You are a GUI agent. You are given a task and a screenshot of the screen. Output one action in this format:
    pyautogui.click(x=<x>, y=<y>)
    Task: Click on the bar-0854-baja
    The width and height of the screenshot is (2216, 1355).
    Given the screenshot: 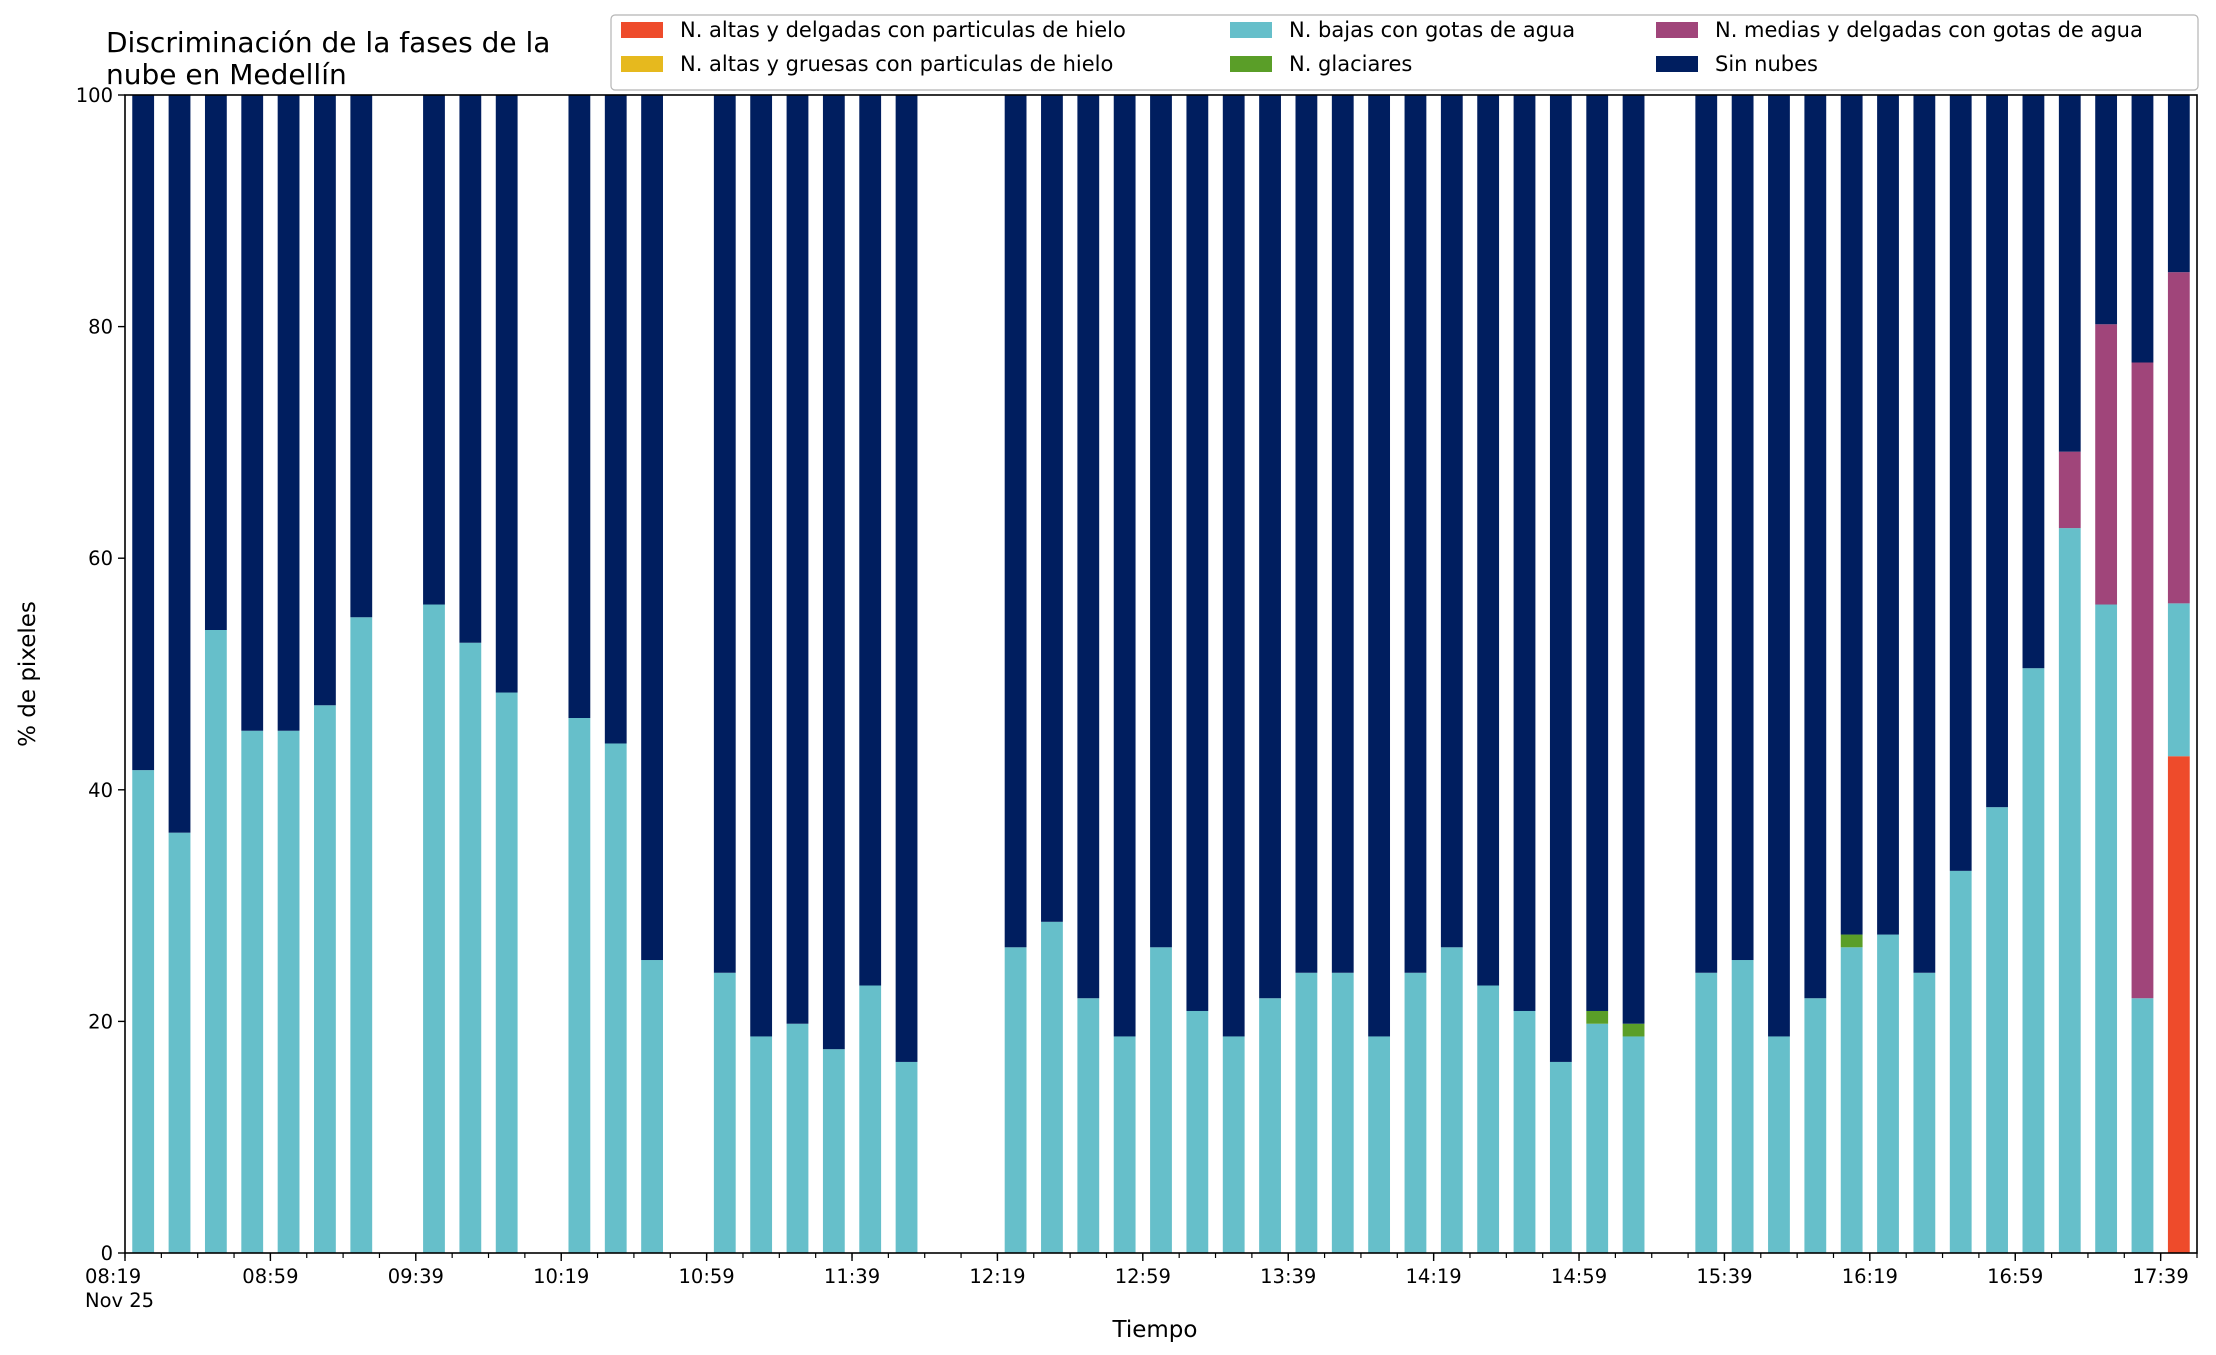 What is the action you would take?
    pyautogui.click(x=252, y=991)
    